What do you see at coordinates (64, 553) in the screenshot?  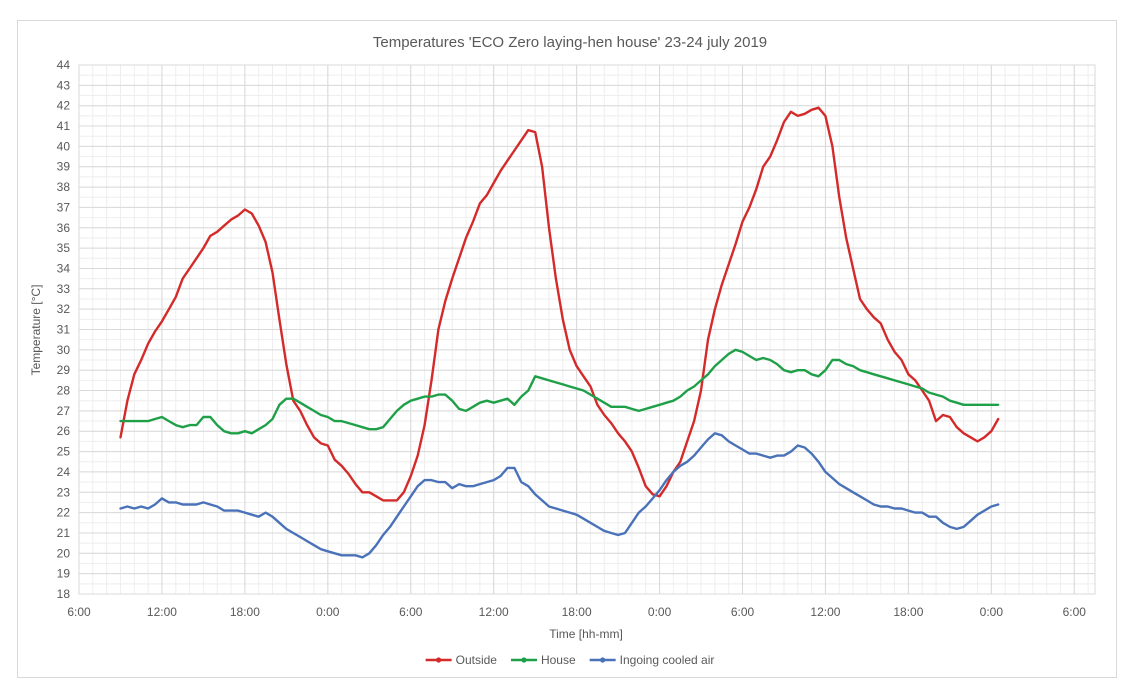 I see `y-tick-label: 20` at bounding box center [64, 553].